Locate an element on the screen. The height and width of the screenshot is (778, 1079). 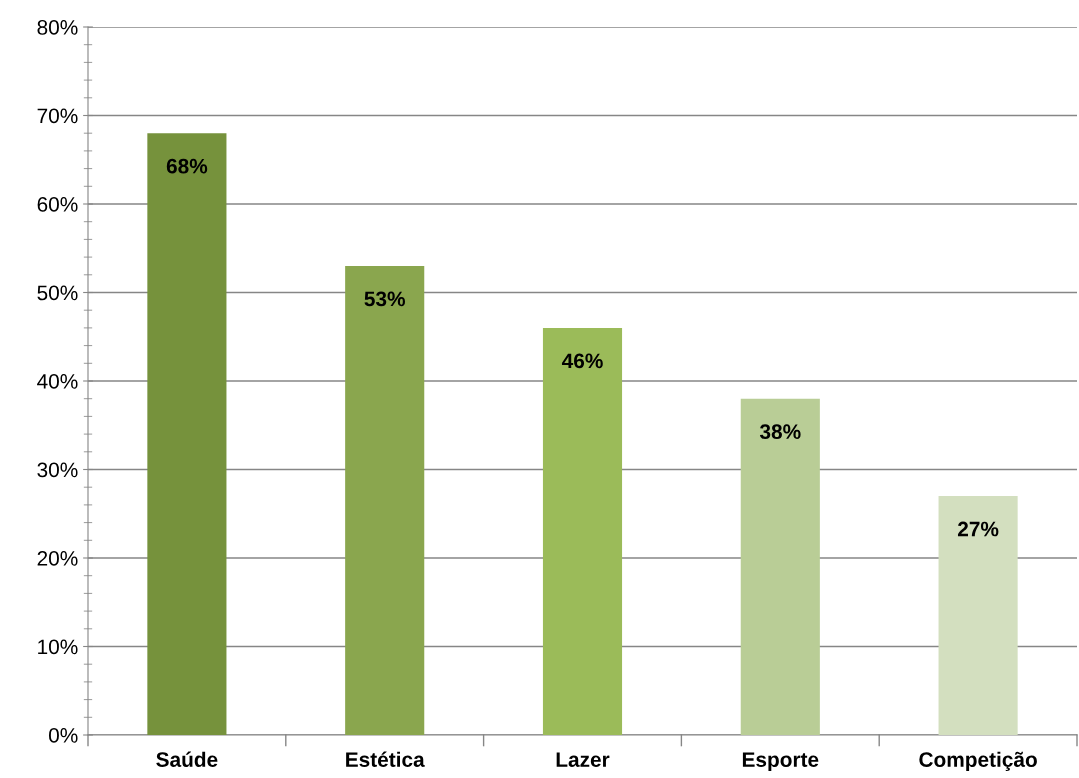
y-tick-label: 0% is located at coordinates (63, 735).